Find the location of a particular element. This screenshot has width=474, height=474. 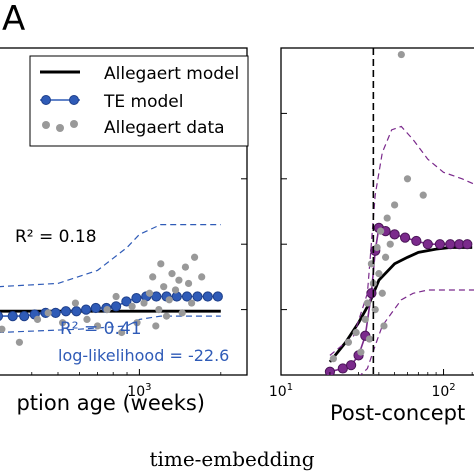

legend-label-te-model: TE model is located at coordinates (143, 102).